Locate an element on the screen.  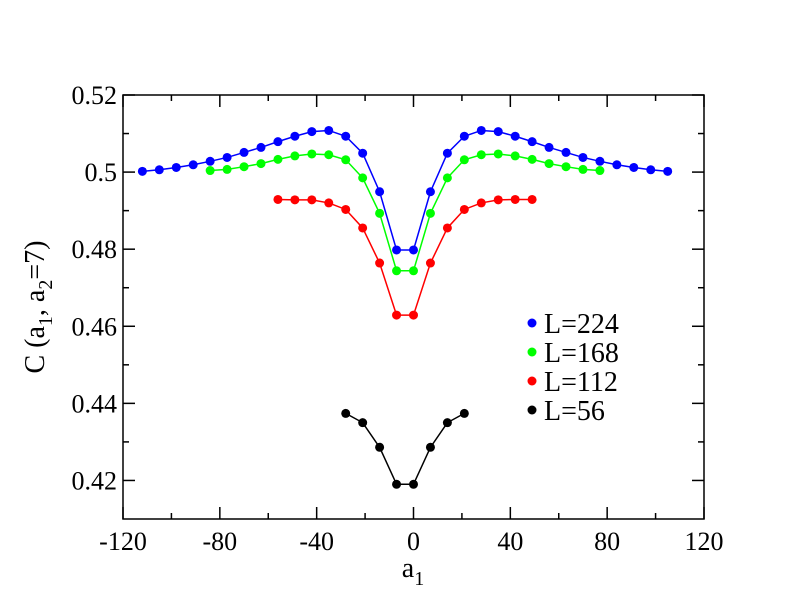
x-tick-label: -40 is located at coordinates (316, 541).